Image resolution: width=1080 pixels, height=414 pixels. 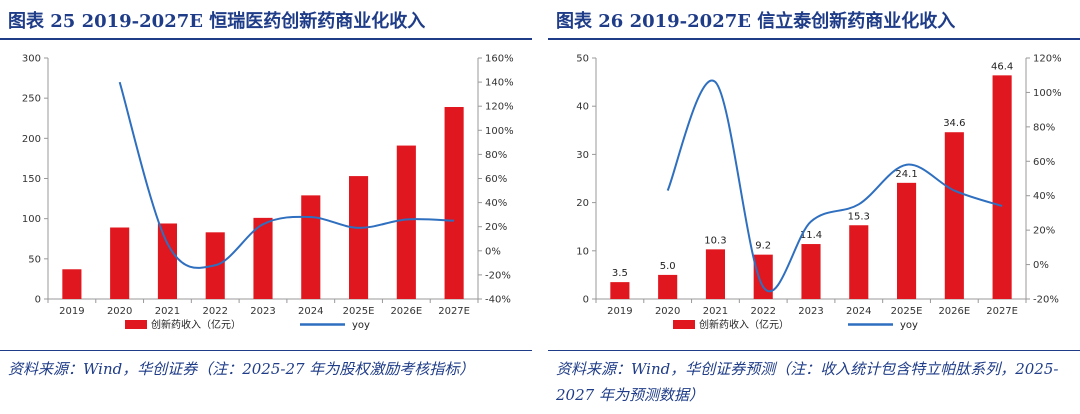 I want to click on bar-data-label: 9.2, so click(x=763, y=246).